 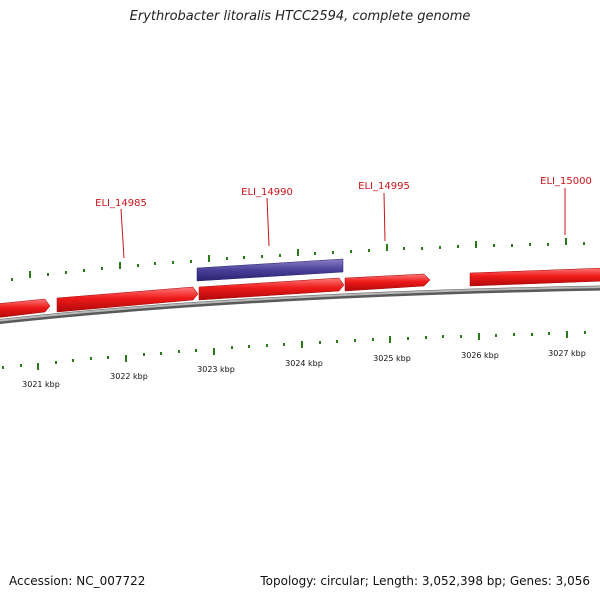 What do you see at coordinates (566, 181) in the screenshot?
I see `gene-label-eli-15000: ELI_15000` at bounding box center [566, 181].